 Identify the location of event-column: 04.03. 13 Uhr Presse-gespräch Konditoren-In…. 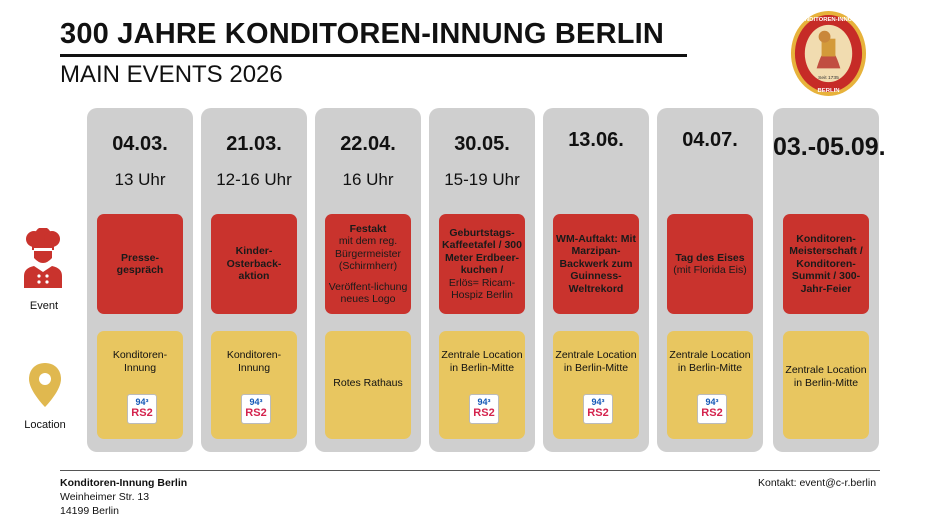
(140, 280).